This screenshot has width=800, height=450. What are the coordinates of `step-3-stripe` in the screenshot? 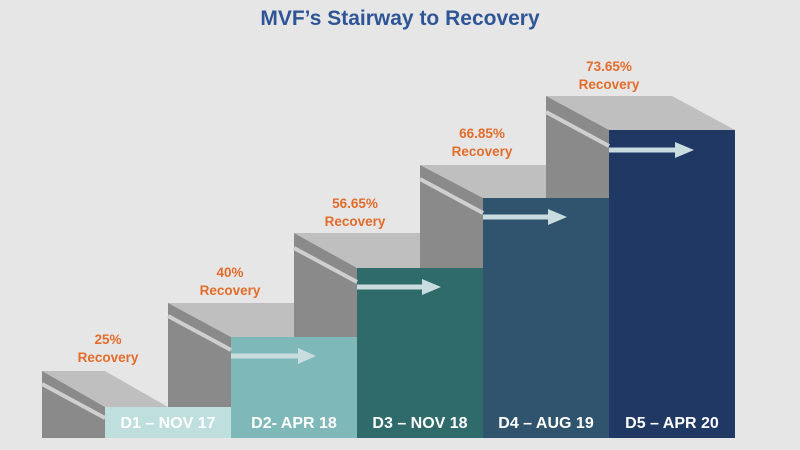 It's located at (325, 265).